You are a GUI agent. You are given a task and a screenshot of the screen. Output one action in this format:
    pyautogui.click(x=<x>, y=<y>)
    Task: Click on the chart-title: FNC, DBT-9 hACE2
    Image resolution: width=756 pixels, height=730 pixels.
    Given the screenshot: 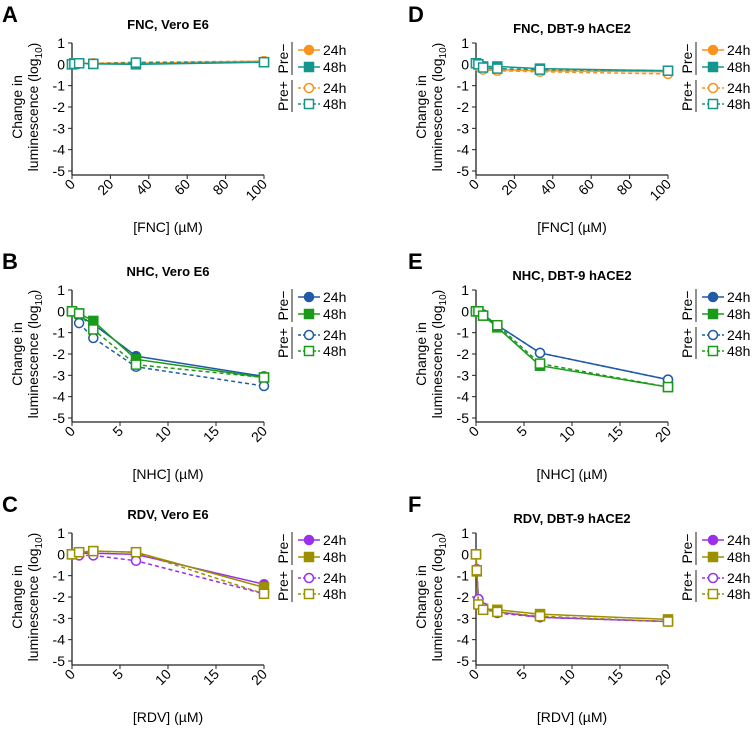 What is the action you would take?
    pyautogui.click(x=572, y=28)
    